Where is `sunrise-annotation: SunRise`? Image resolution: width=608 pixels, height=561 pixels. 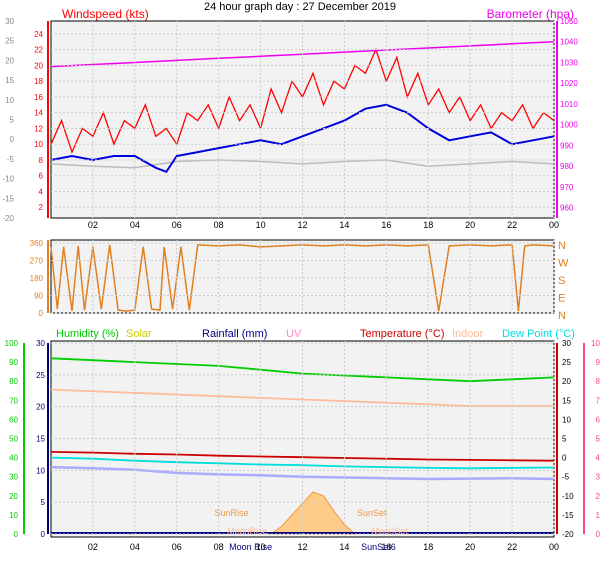 sunrise-annotation: SunRise is located at coordinates (231, 513).